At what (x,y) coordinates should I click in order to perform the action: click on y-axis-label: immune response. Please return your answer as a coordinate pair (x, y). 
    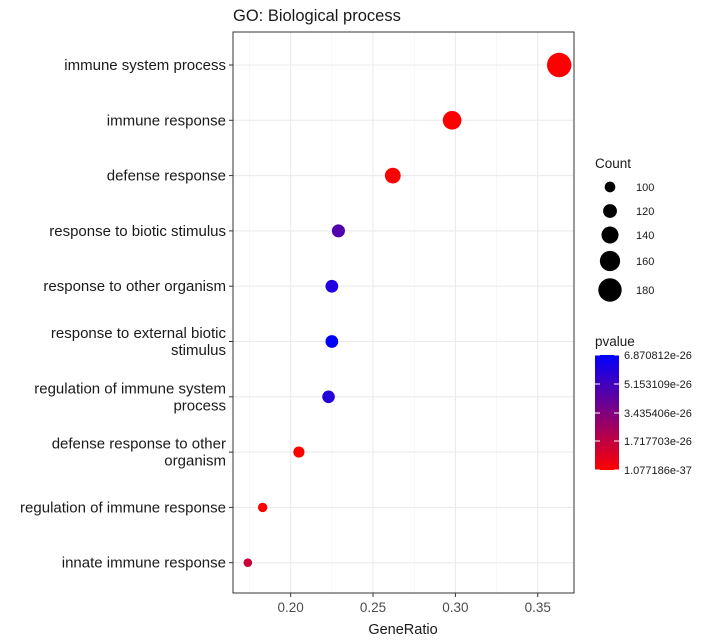
    Looking at the image, I should click on (166, 120).